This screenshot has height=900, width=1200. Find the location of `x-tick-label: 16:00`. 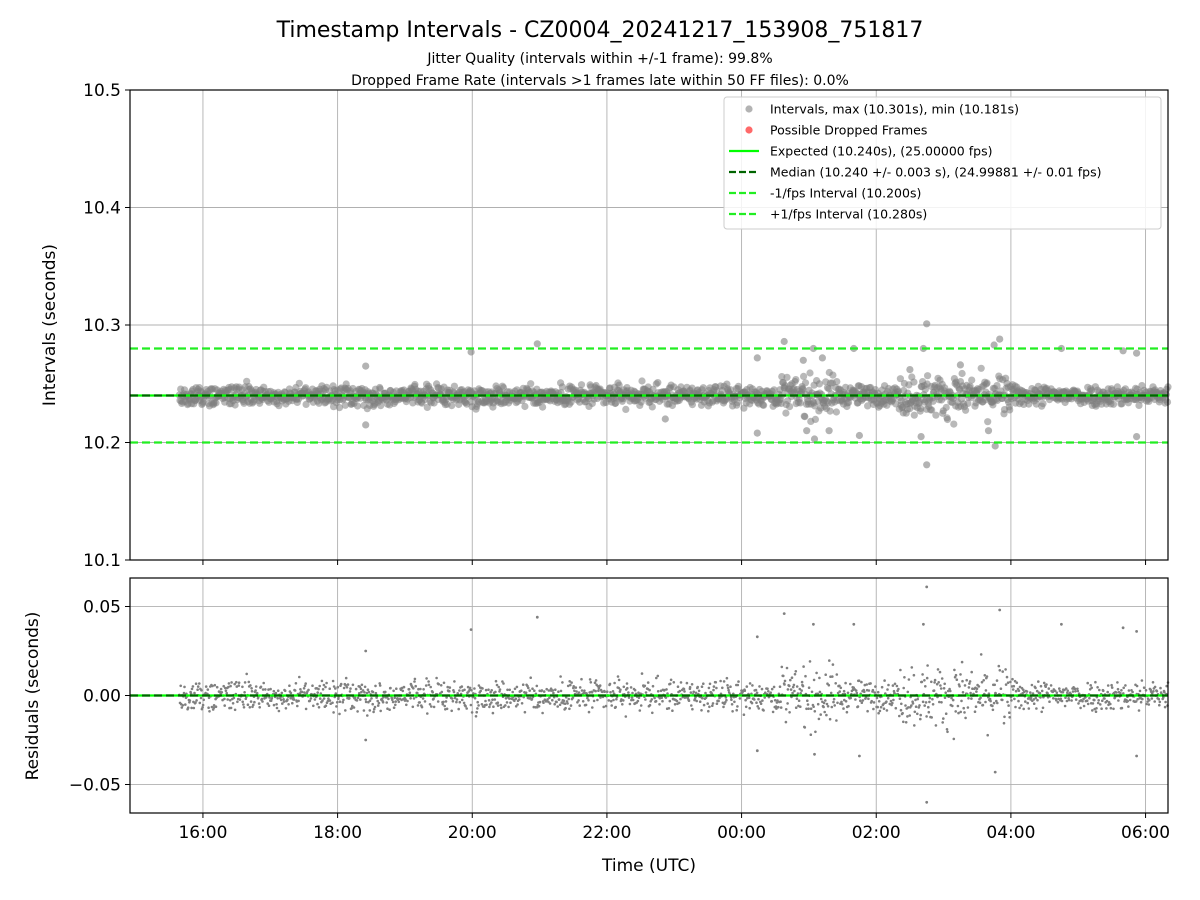

x-tick-label: 16:00 is located at coordinates (202, 833).